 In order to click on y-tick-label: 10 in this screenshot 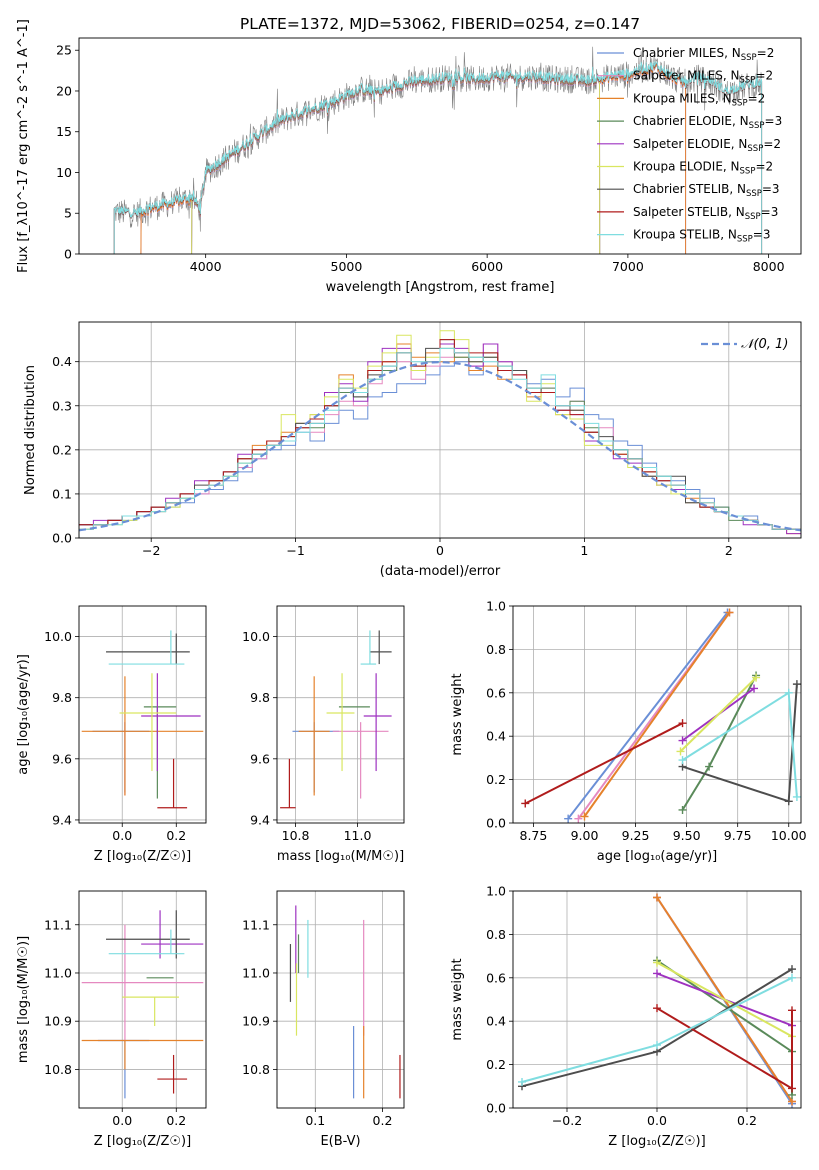, I will do `click(64, 172)`.